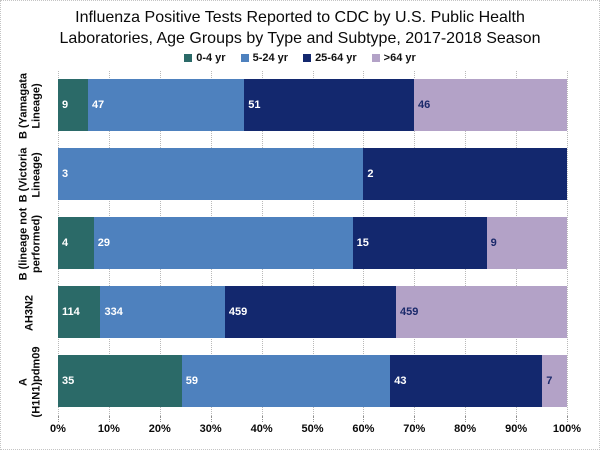 The height and width of the screenshot is (450, 600). What do you see at coordinates (300, 58) in the screenshot?
I see `legend: 0-4 yr 5-24 yr 25-64 yr >64 yr` at bounding box center [300, 58].